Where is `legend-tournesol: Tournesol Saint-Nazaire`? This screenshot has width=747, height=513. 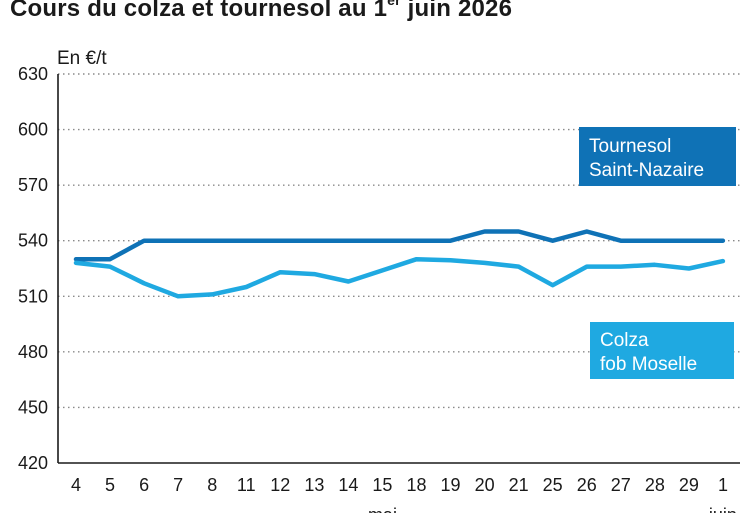 legend-tournesol: Tournesol Saint-Nazaire is located at coordinates (657, 156).